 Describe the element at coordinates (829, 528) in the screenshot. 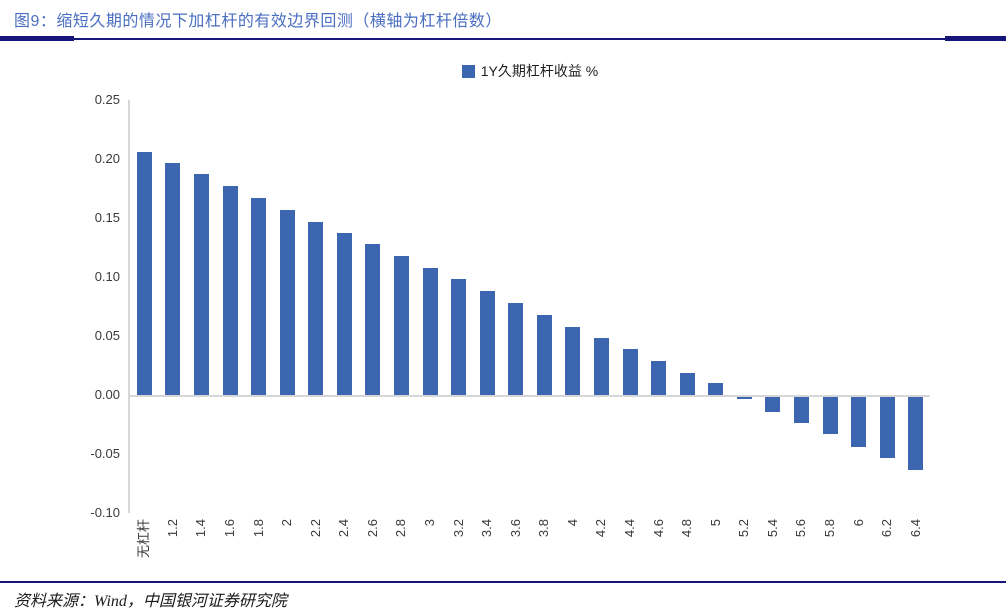

I see `x-tick-label: 5.8` at that location.